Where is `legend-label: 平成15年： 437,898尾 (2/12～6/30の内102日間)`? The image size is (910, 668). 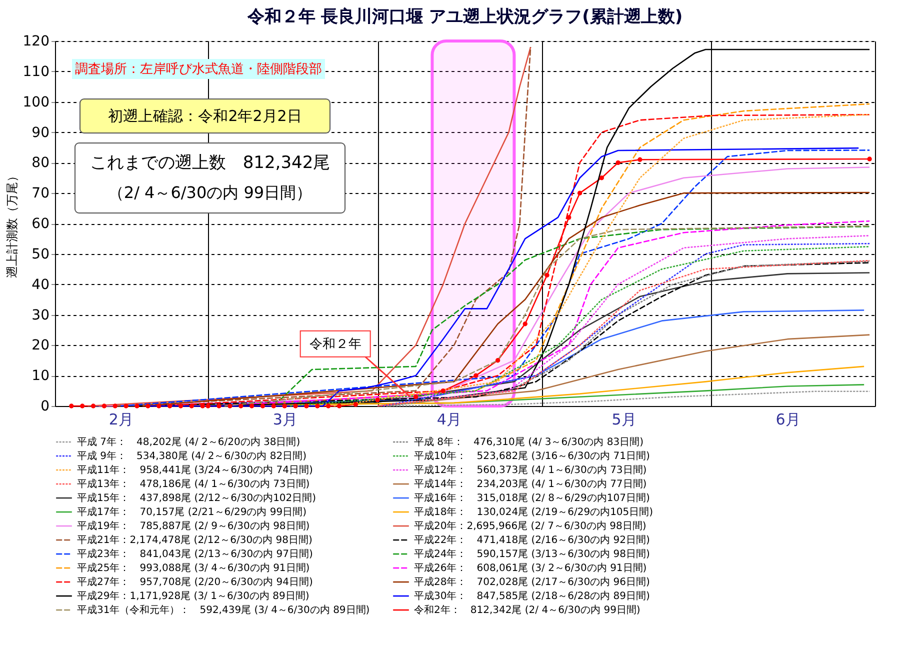
legend-label: 平成15年： 437,898尾 (2/12～6/30の内102日間) is located at coordinates (196, 498).